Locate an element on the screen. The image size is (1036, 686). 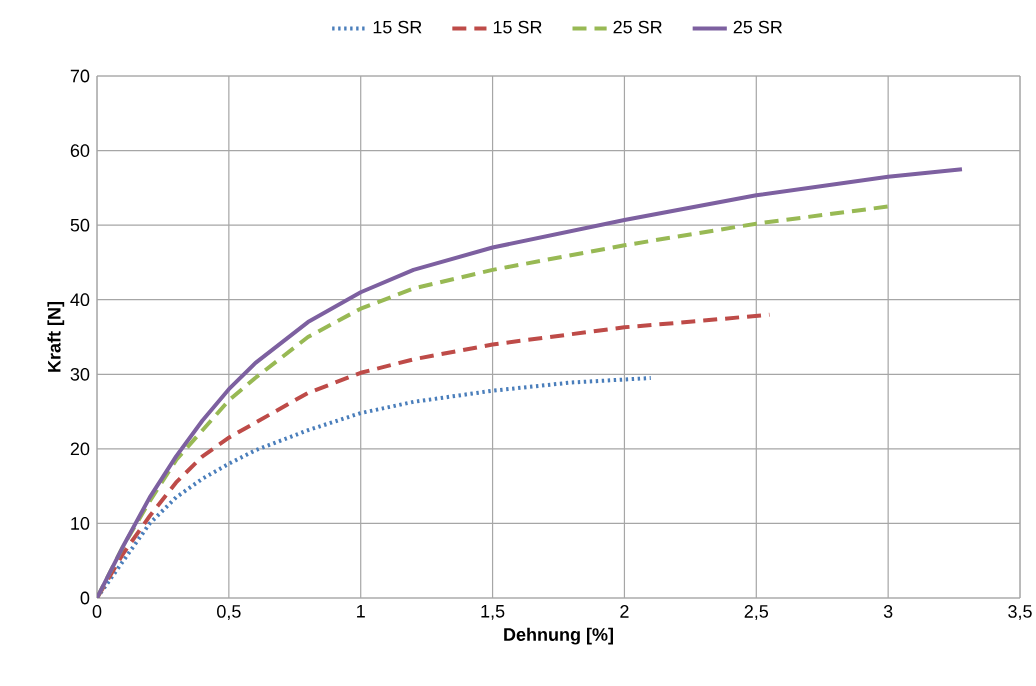
x-tick-label: 0,5 is located at coordinates (229, 612).